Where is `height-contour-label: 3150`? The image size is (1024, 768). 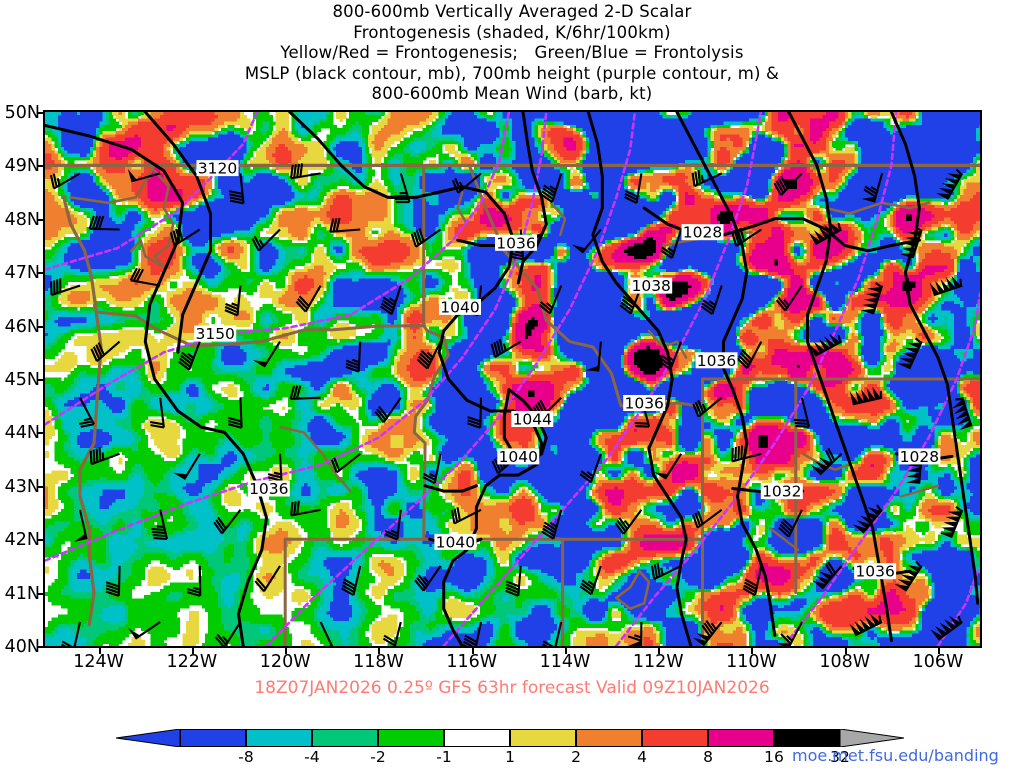
height-contour-label: 3150 is located at coordinates (214, 334).